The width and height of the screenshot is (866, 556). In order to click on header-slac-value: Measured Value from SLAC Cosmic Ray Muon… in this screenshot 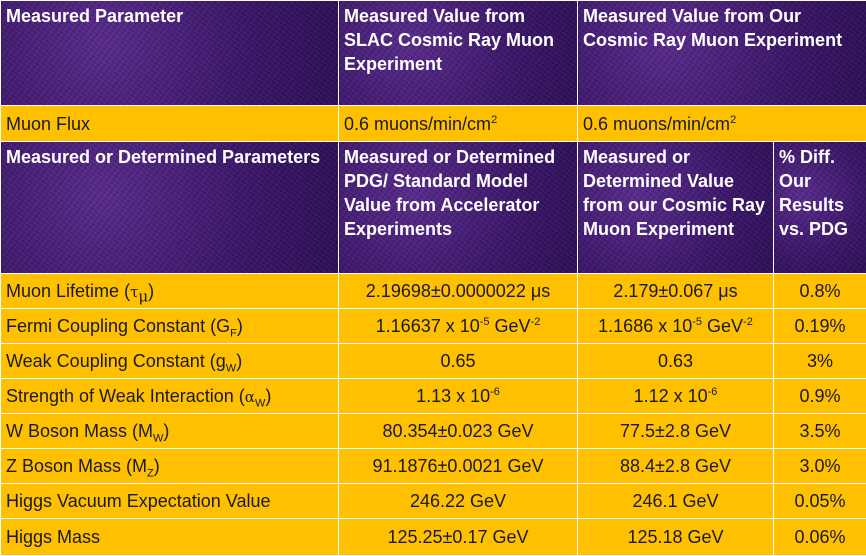, I will do `click(458, 53)`.